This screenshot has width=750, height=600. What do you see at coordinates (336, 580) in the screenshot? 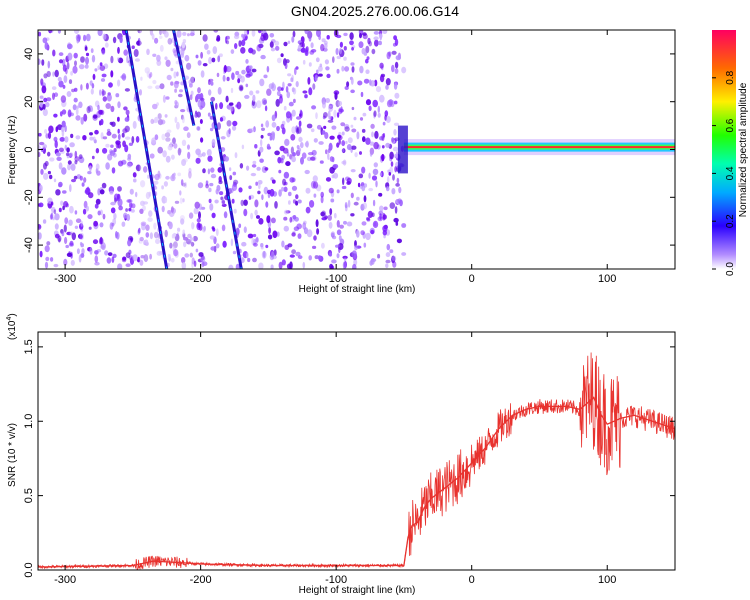
I see `snr-x-tick-label: -100` at bounding box center [336, 580].